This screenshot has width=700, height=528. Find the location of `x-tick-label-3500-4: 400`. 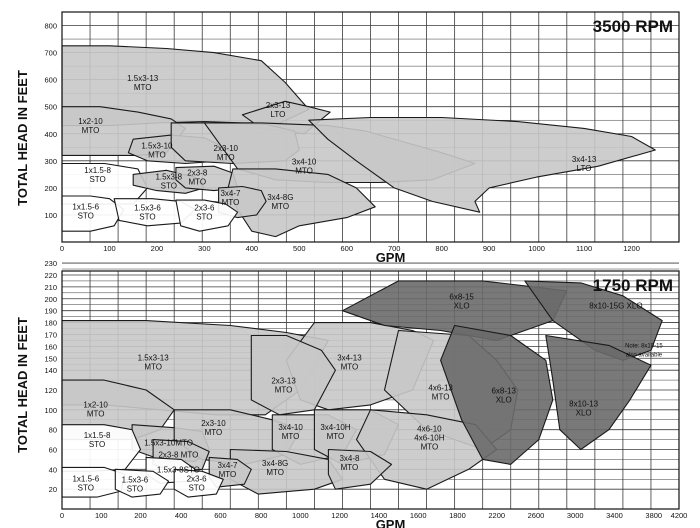

x-tick-label-3500-4: 400 is located at coordinates (252, 248).